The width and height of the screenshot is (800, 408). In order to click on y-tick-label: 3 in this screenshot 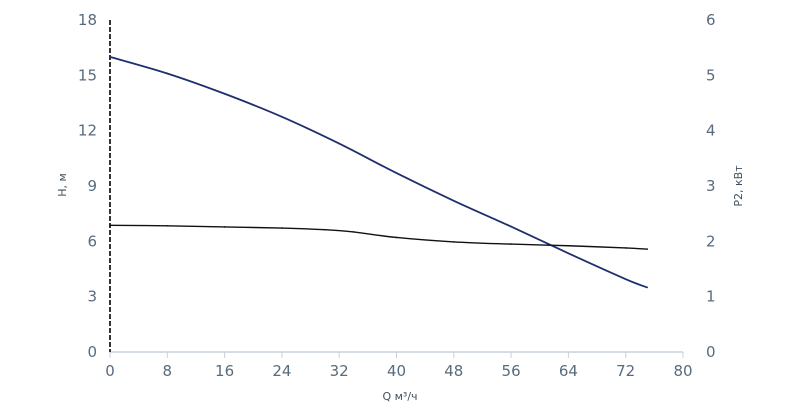, I will do `click(92, 297)`.